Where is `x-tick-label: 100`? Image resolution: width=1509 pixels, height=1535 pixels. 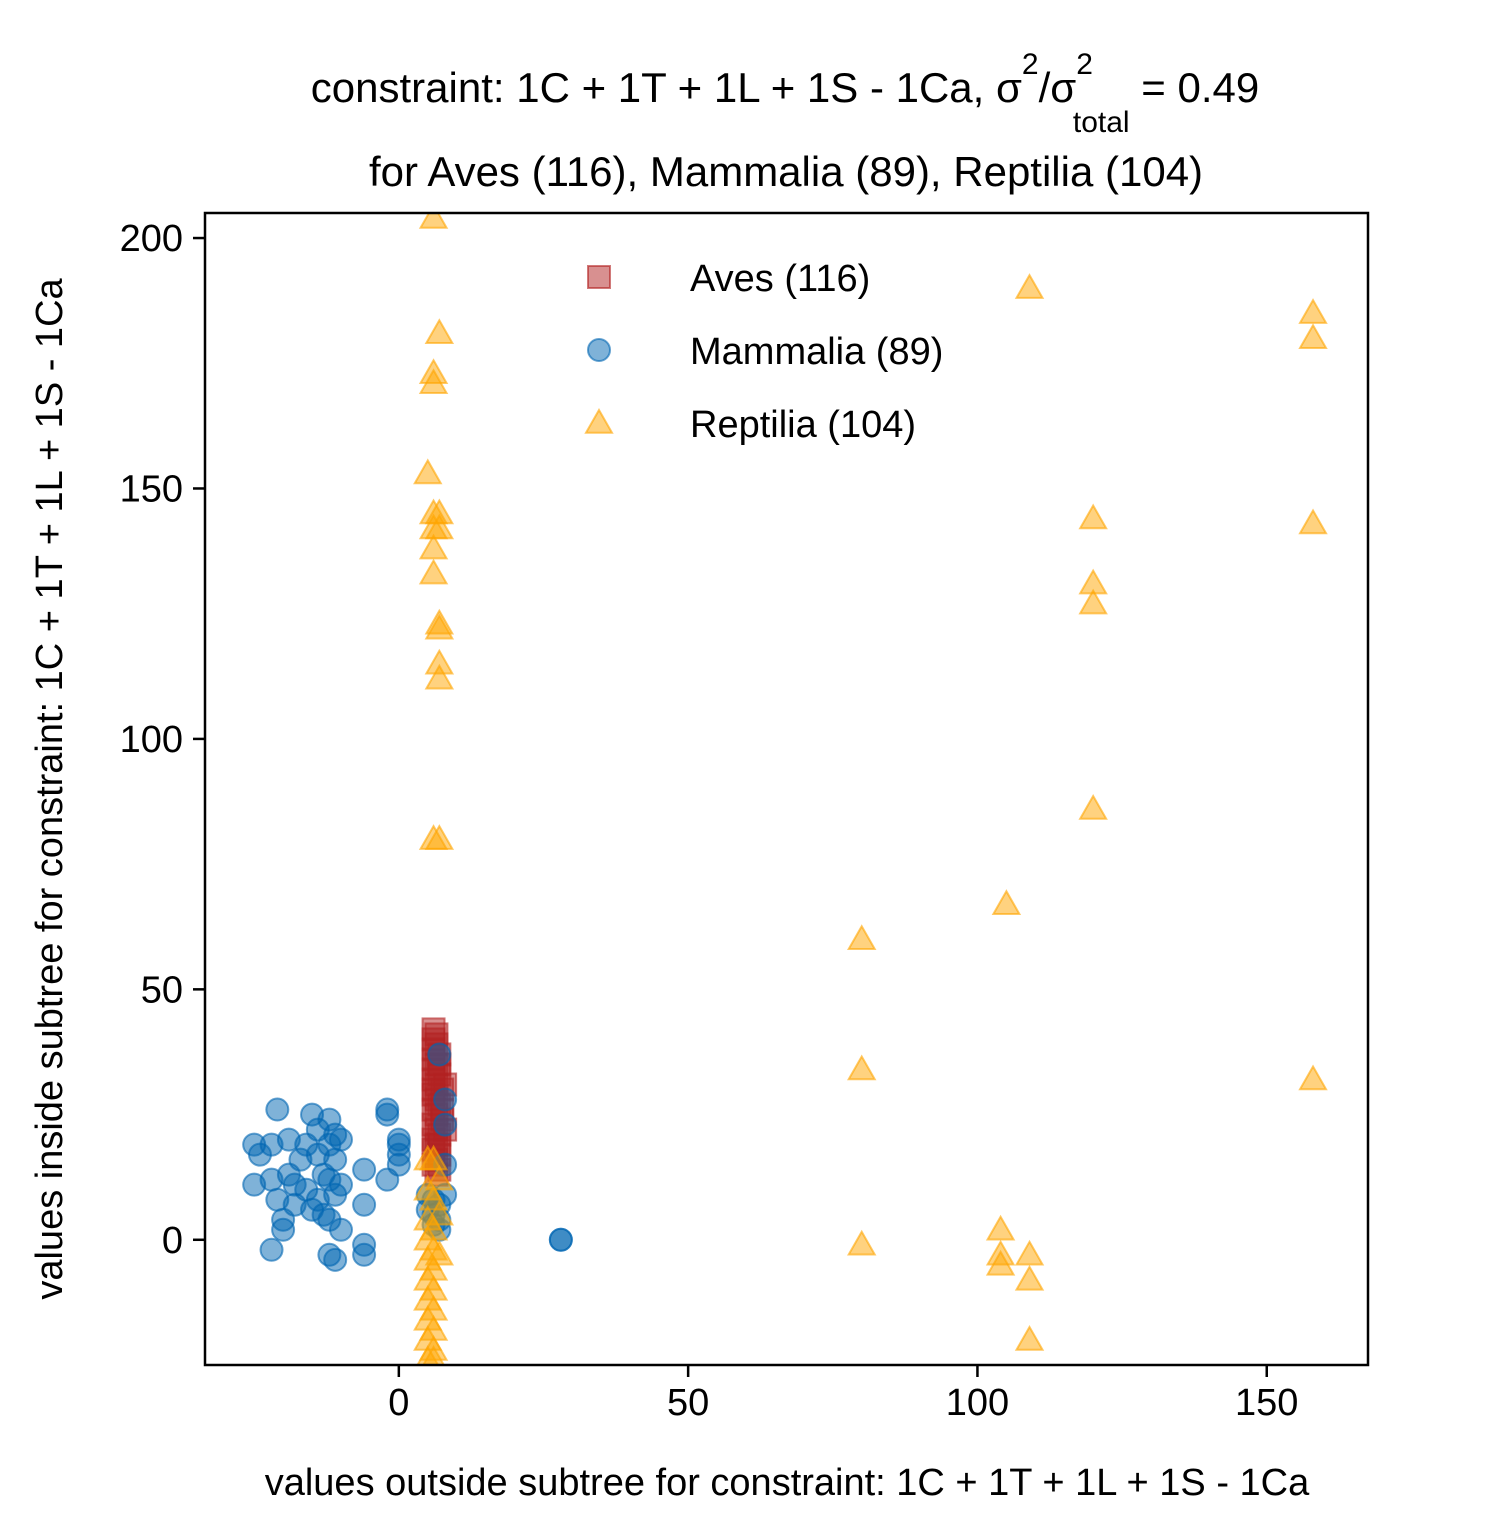 x-tick-label: 100 is located at coordinates (977, 1403).